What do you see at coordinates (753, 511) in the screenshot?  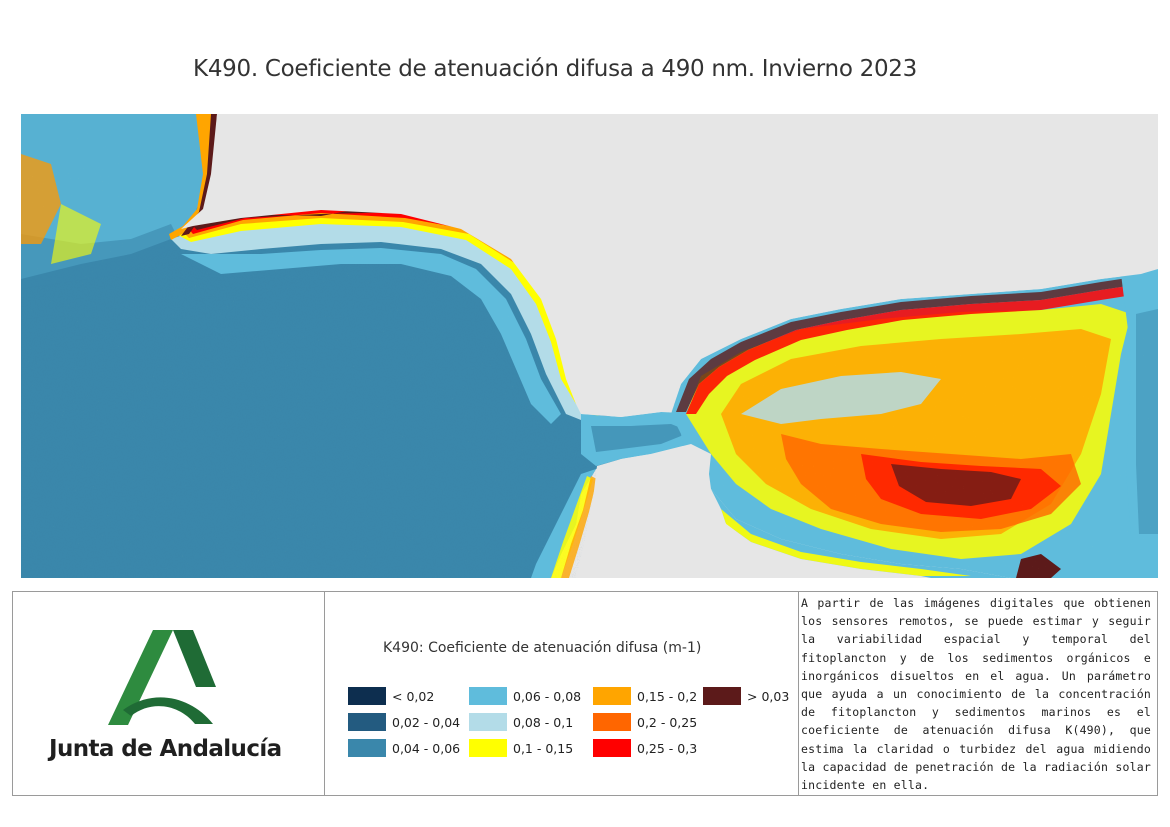 I see `land-africa` at bounding box center [753, 511].